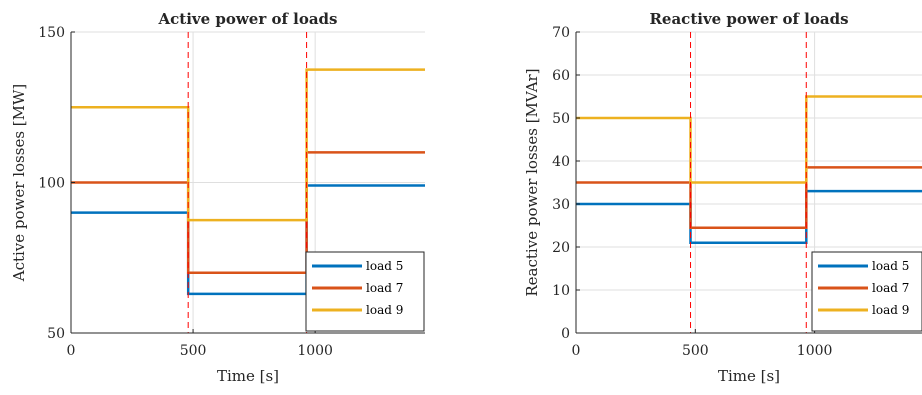 This screenshot has height=395, width=922. Describe the element at coordinates (561, 205) in the screenshot. I see `y-tick-label: 30` at that location.